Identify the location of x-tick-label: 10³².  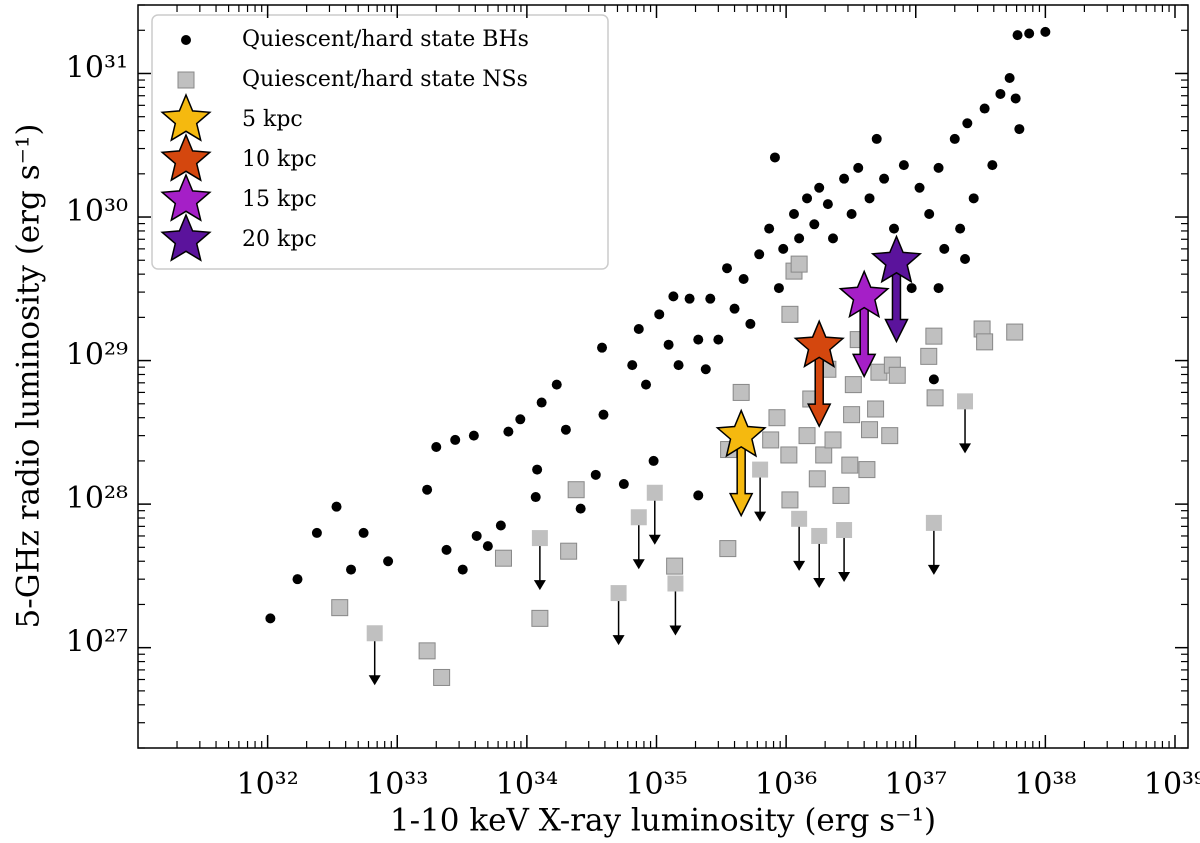
(268, 784).